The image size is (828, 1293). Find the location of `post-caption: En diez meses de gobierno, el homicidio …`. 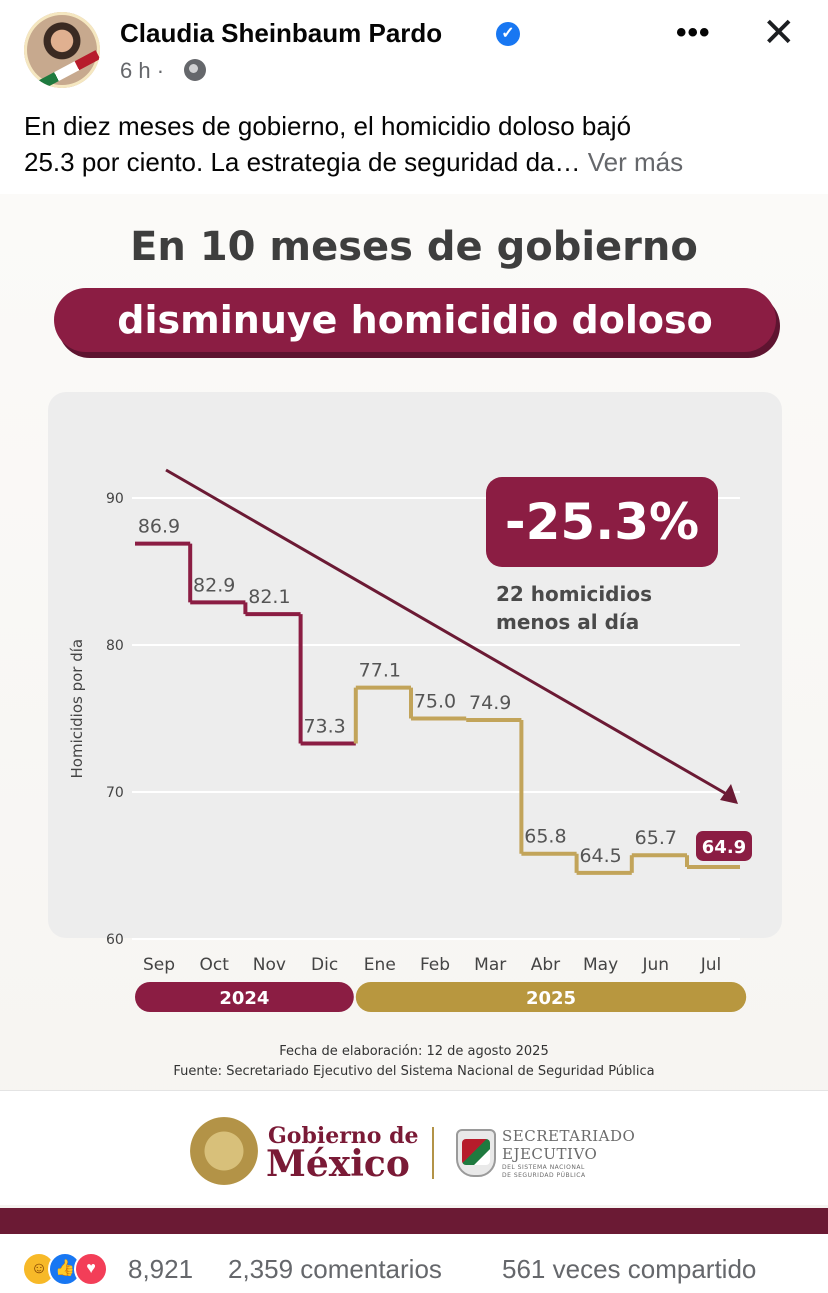

post-caption: En diez meses de gobierno, el homicidio … is located at coordinates (419, 144).